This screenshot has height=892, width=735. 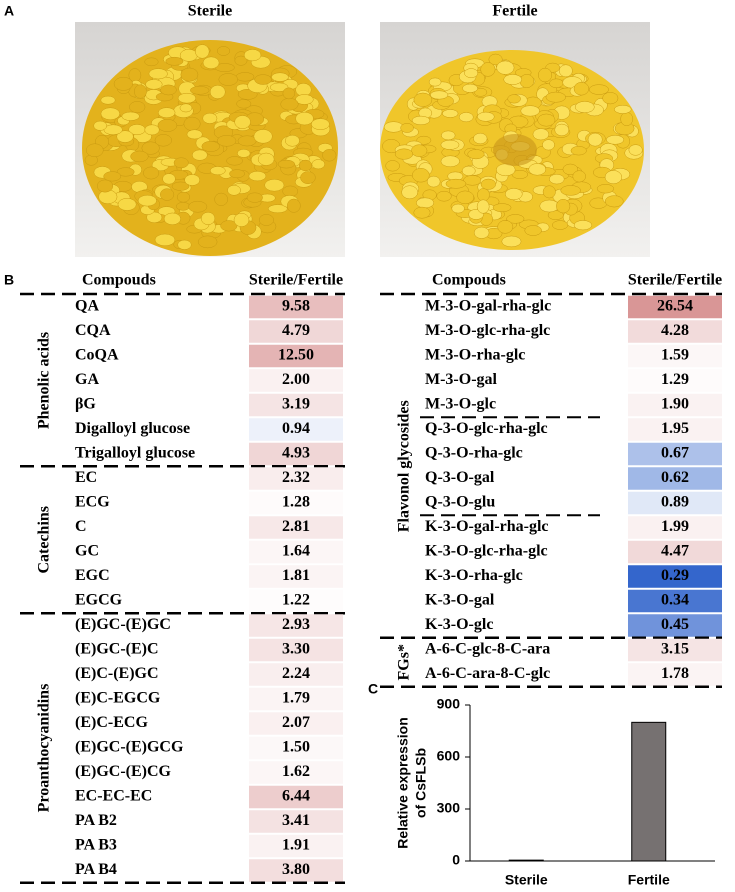 What do you see at coordinates (460, 477) in the screenshot?
I see `compound-name: Q-3-O-gal` at bounding box center [460, 477].